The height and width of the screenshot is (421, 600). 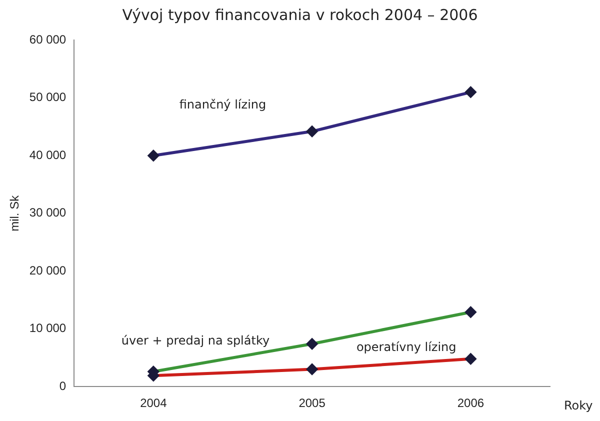 What do you see at coordinates (154, 403) in the screenshot?
I see `x-tick-label: 2004` at bounding box center [154, 403].